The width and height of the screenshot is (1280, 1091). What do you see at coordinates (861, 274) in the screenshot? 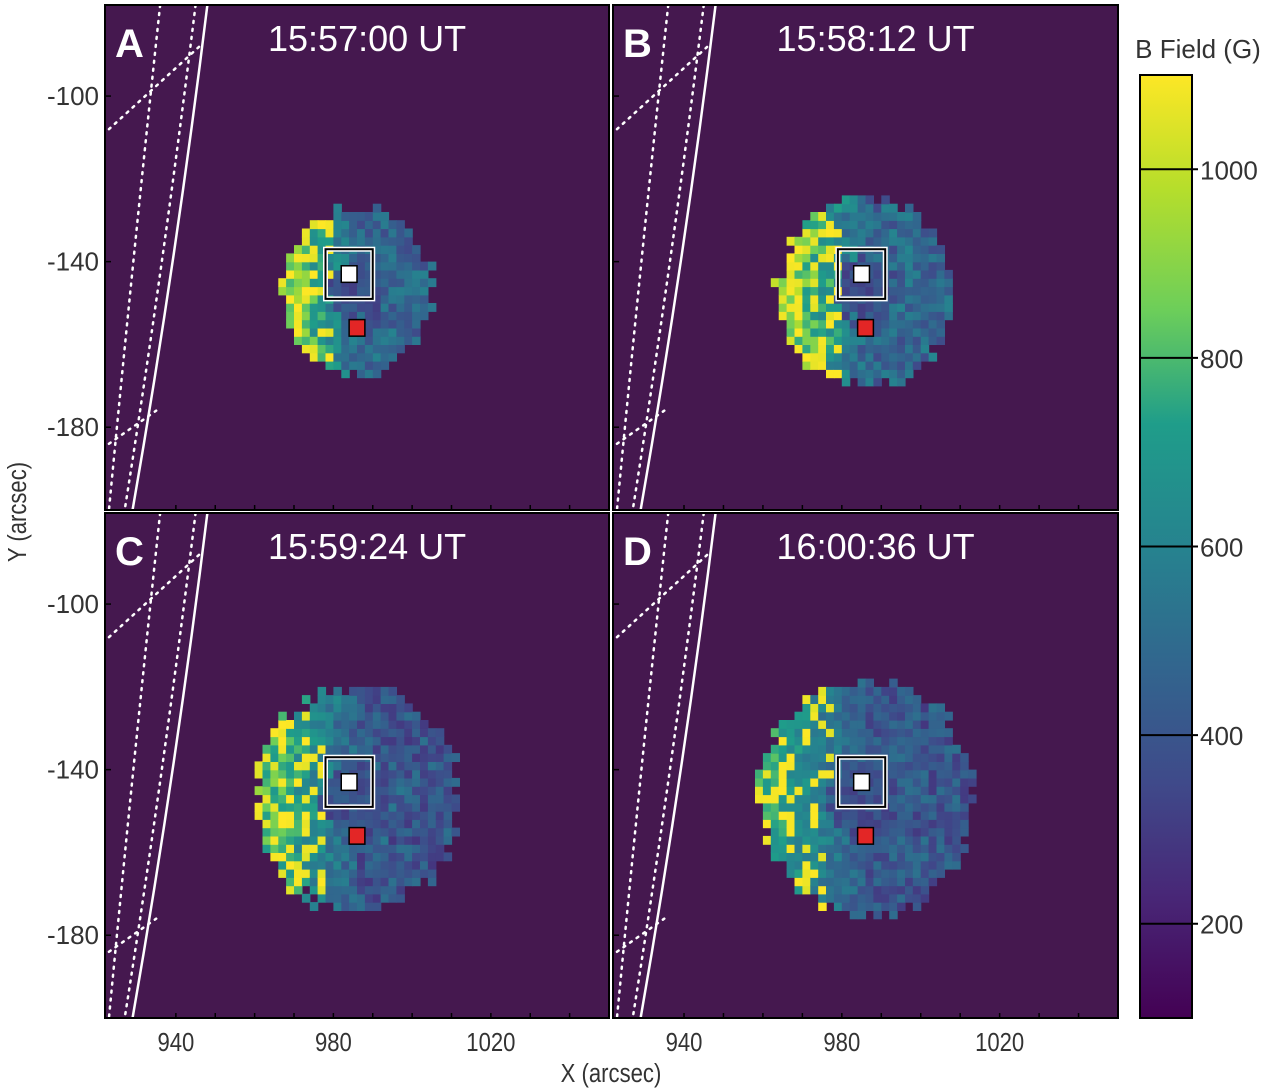
I see `selection-box-inner` at bounding box center [861, 274].